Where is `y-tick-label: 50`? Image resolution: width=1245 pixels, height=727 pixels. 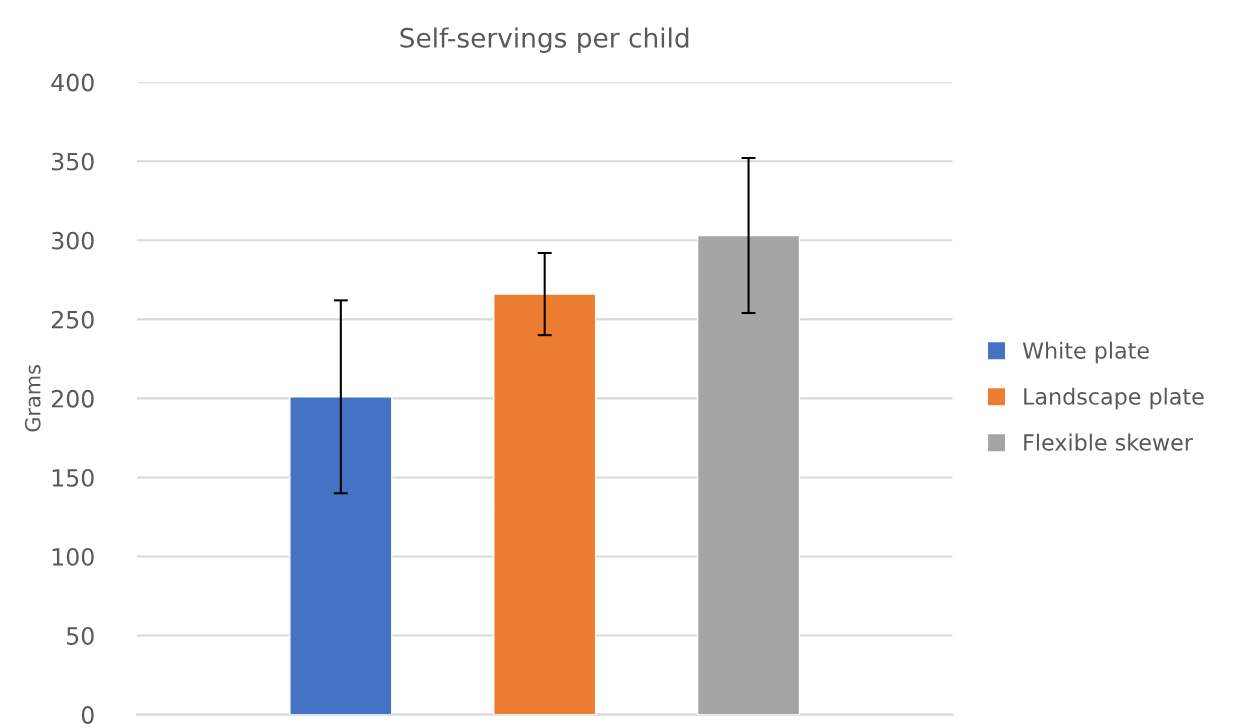 y-tick-label: 50 is located at coordinates (80, 636).